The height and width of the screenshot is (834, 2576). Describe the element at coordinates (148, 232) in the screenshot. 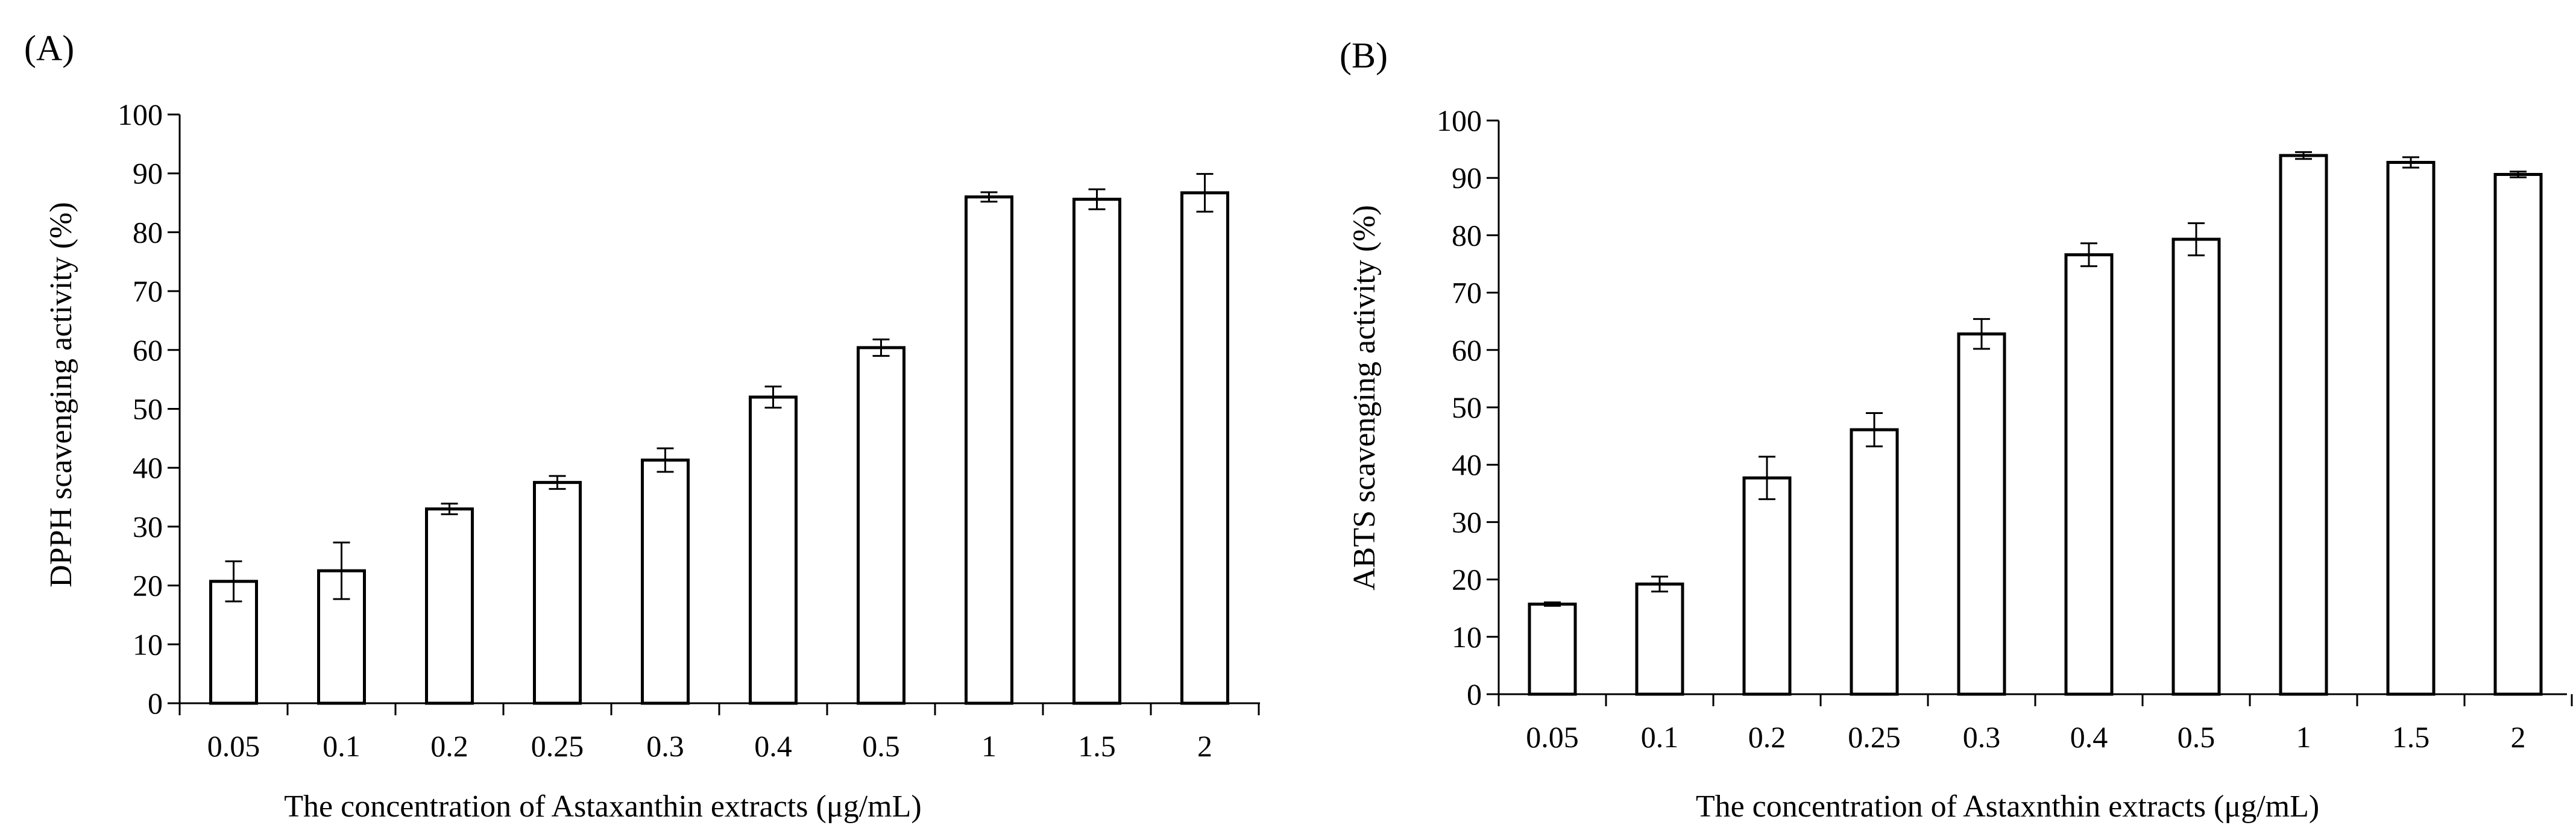

I see `panel-a-y-tick-label: 80` at that location.